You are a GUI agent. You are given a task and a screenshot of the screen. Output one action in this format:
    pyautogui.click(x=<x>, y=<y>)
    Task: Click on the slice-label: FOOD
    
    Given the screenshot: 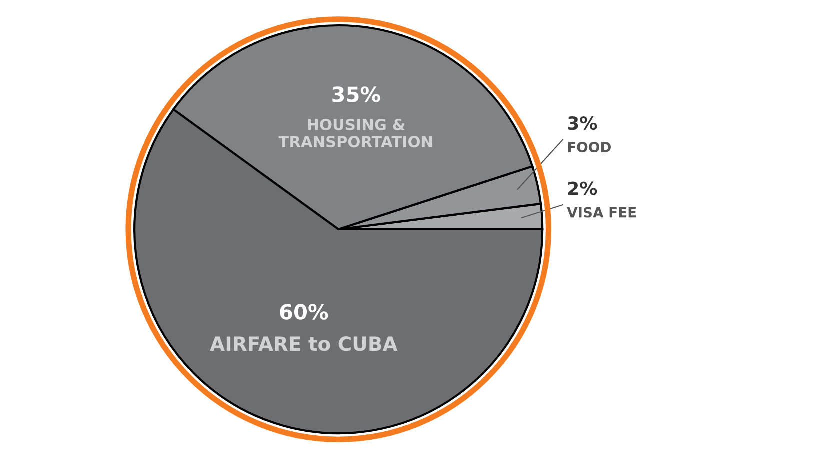 What is the action you would take?
    pyautogui.click(x=589, y=147)
    